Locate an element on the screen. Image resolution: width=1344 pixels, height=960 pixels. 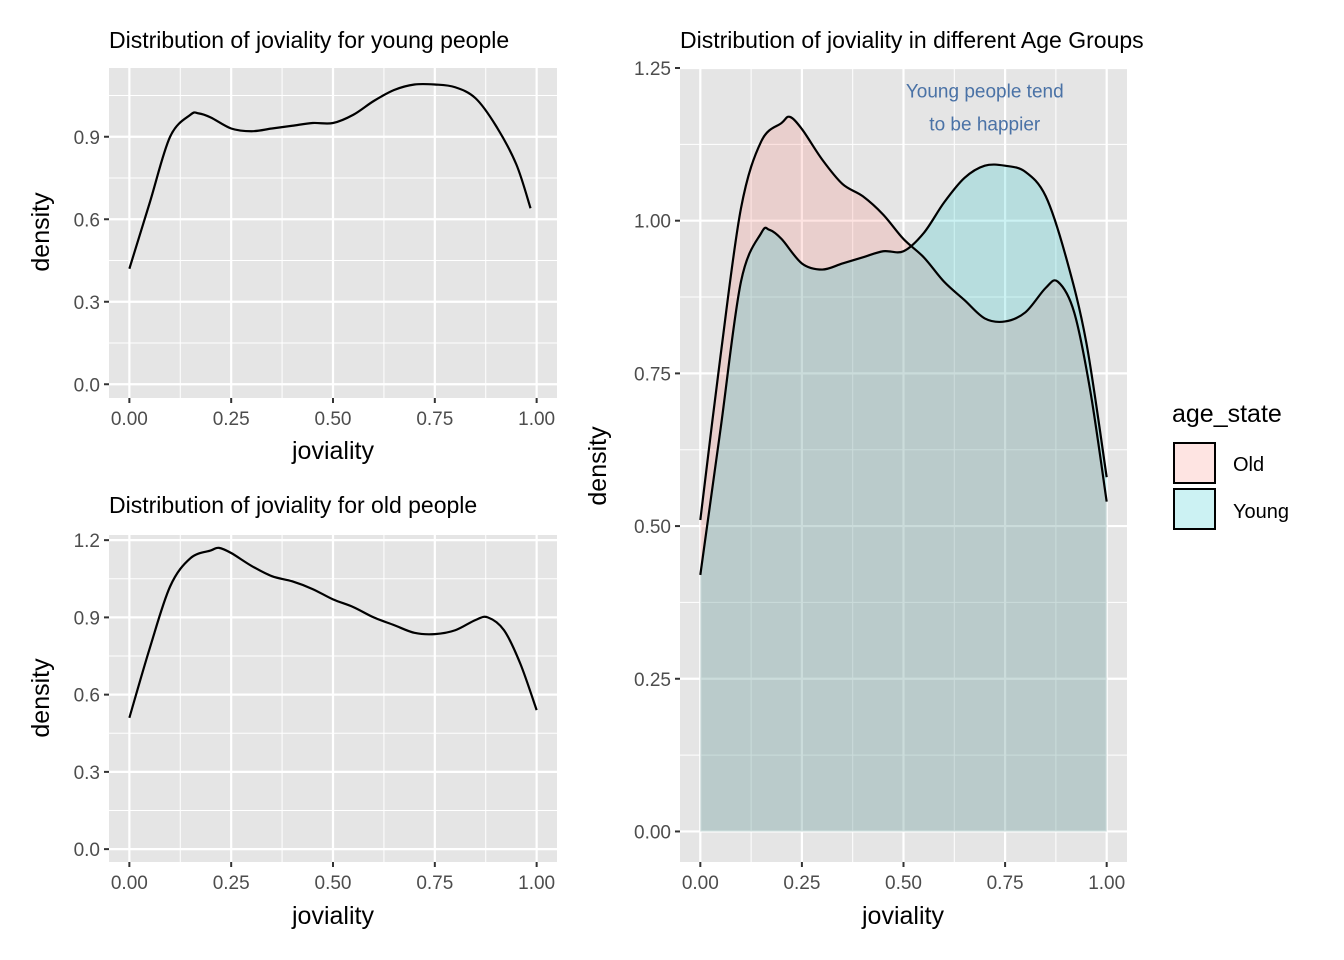
legend: age_state Old Young is located at coordinates (1230, 465).